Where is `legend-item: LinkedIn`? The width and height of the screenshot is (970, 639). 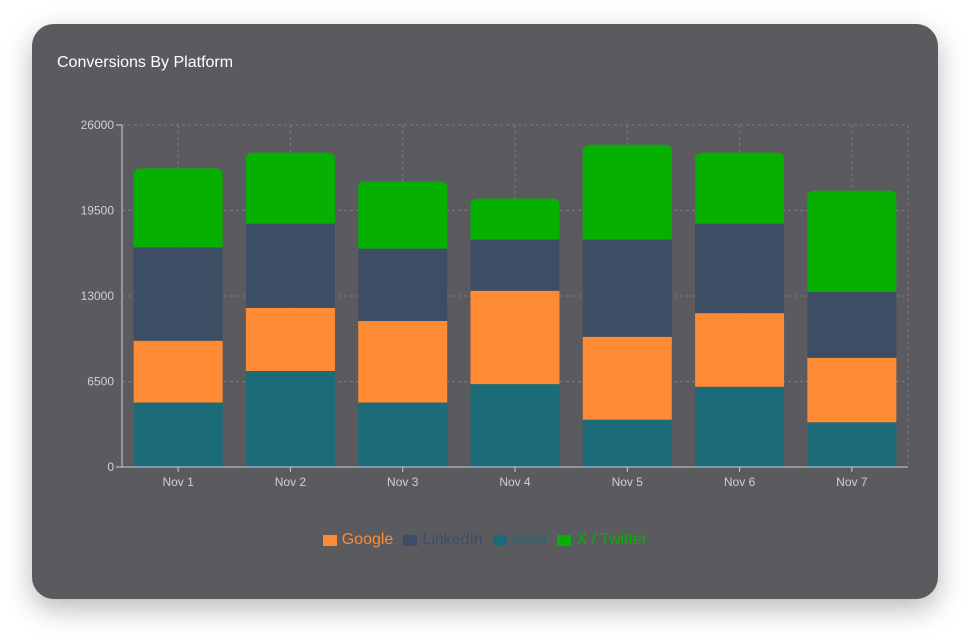 legend-item: LinkedIn is located at coordinates (443, 540).